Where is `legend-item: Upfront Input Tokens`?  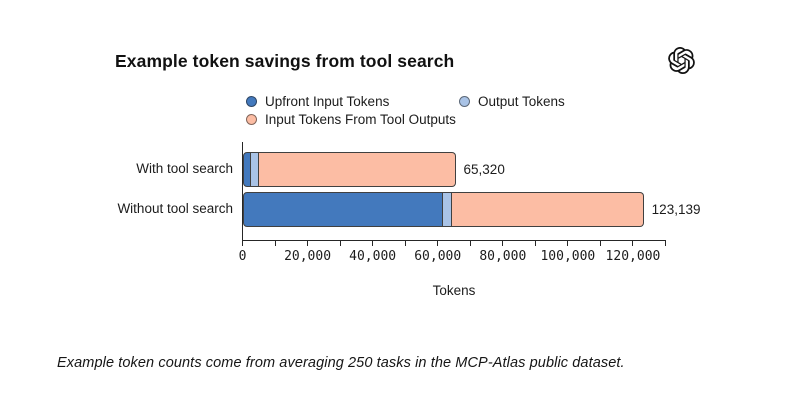 legend-item: Upfront Input Tokens is located at coordinates (351, 101).